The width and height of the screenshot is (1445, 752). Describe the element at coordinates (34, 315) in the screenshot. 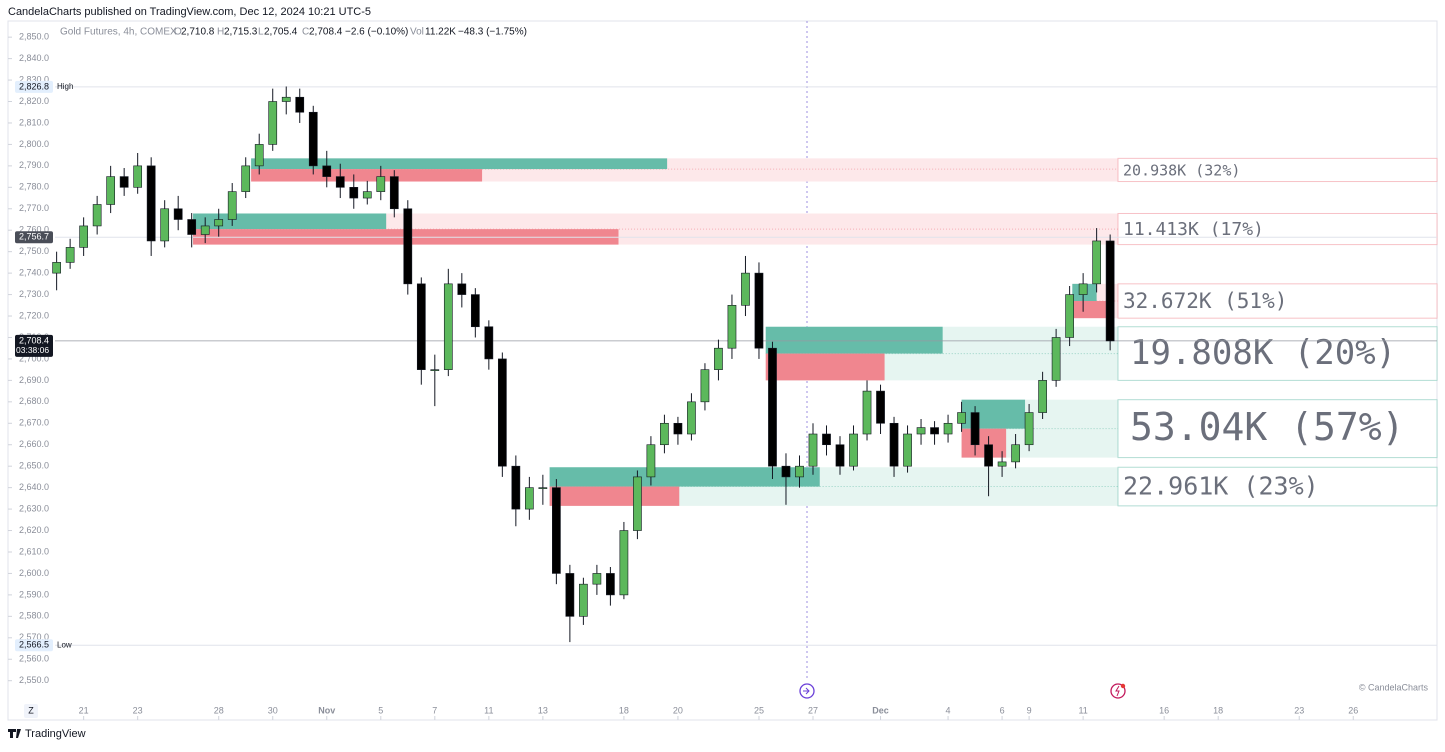

I see `y-tick-label: 2,720.0` at that location.